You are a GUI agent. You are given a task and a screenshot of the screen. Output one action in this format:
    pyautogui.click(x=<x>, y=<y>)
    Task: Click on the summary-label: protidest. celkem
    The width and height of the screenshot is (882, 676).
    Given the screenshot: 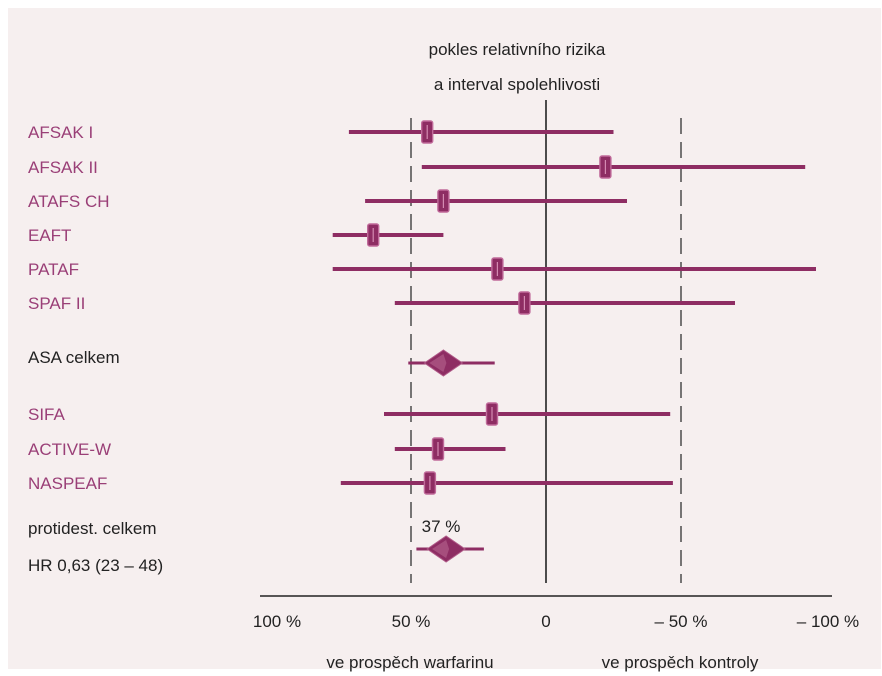 What is the action you would take?
    pyautogui.click(x=92, y=528)
    